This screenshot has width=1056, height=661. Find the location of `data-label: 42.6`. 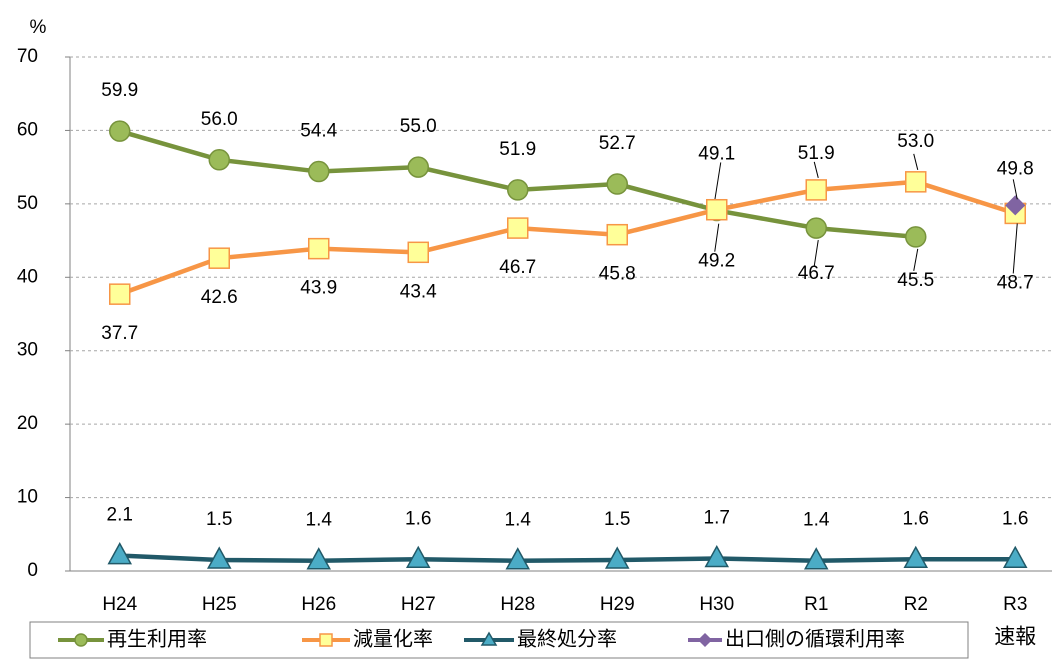

data-label: 42.6 is located at coordinates (219, 297).